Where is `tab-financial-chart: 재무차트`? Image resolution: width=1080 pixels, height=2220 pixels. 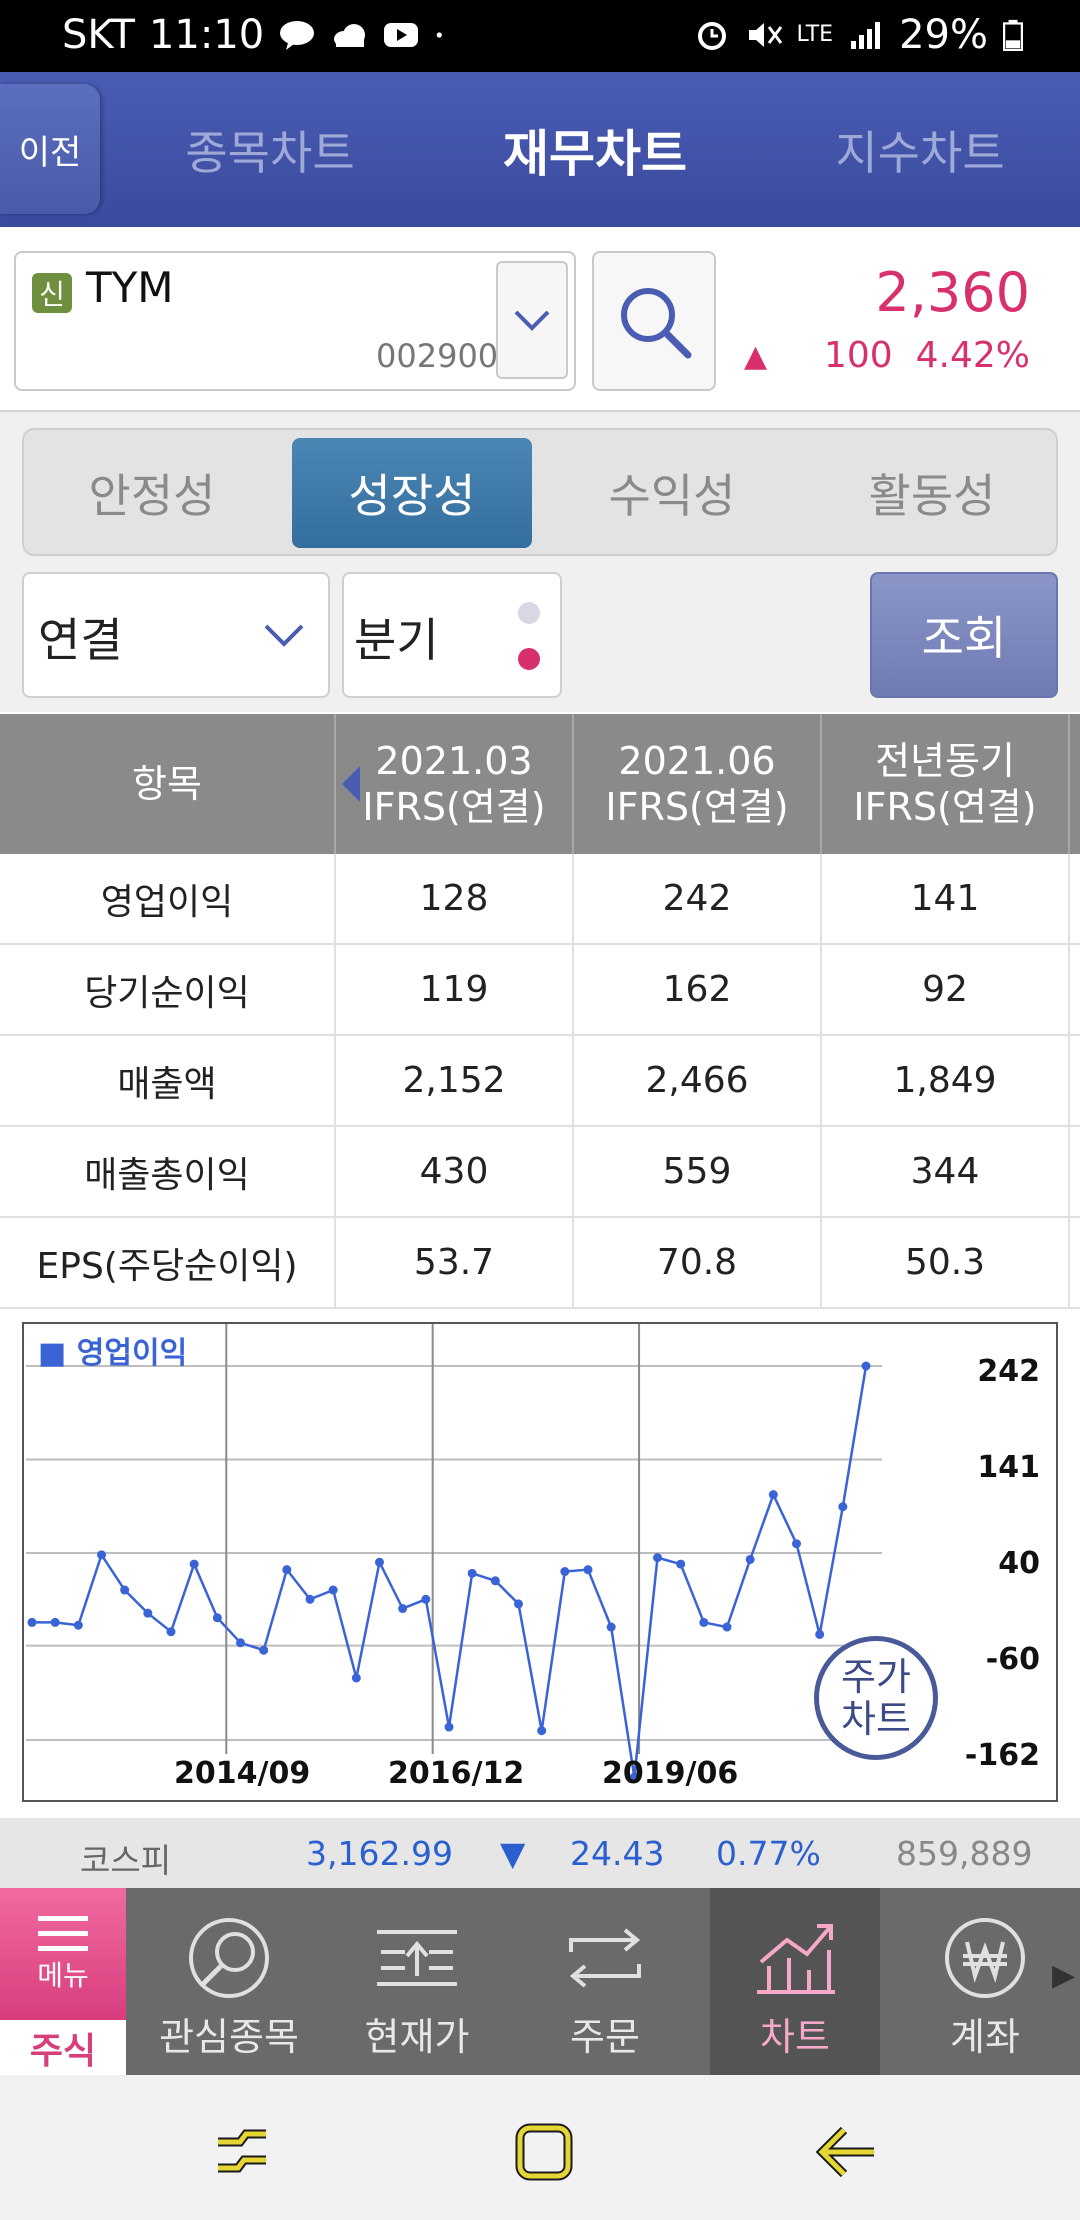
tab-financial-chart: 재무차트 is located at coordinates (595, 153).